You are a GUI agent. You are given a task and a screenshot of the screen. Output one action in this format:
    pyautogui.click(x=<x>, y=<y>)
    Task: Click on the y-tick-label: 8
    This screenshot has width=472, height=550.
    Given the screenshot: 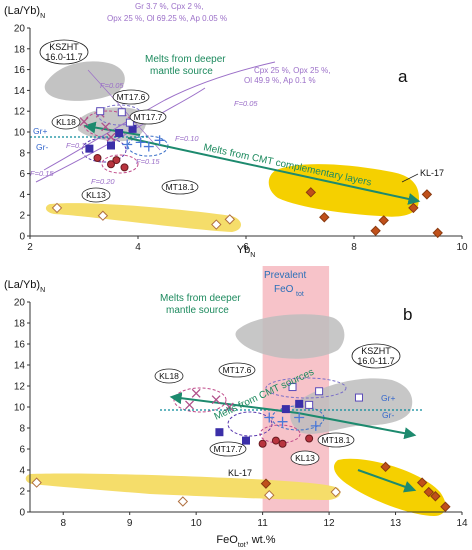 What is the action you would take?
    pyautogui.click(x=22, y=153)
    